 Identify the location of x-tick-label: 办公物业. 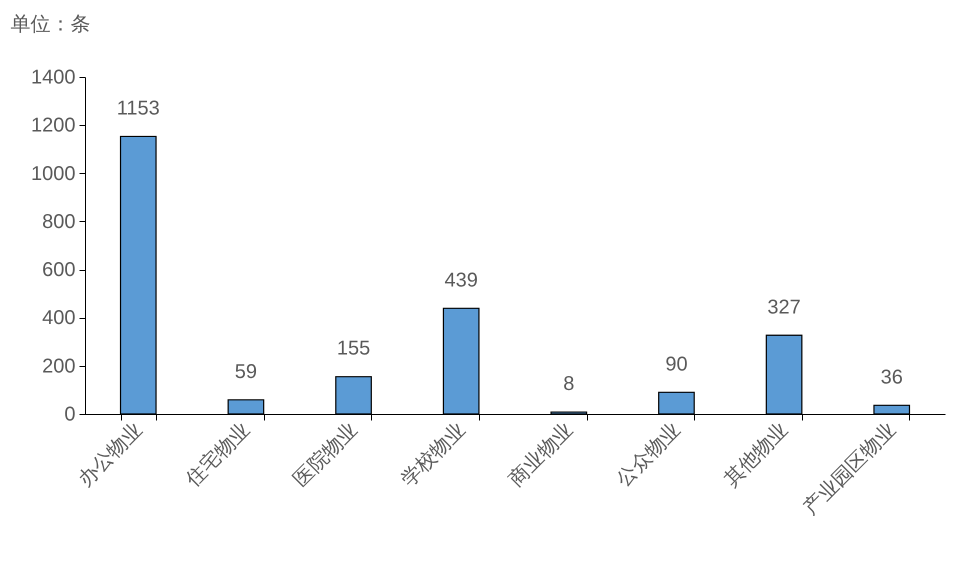
(110, 454).